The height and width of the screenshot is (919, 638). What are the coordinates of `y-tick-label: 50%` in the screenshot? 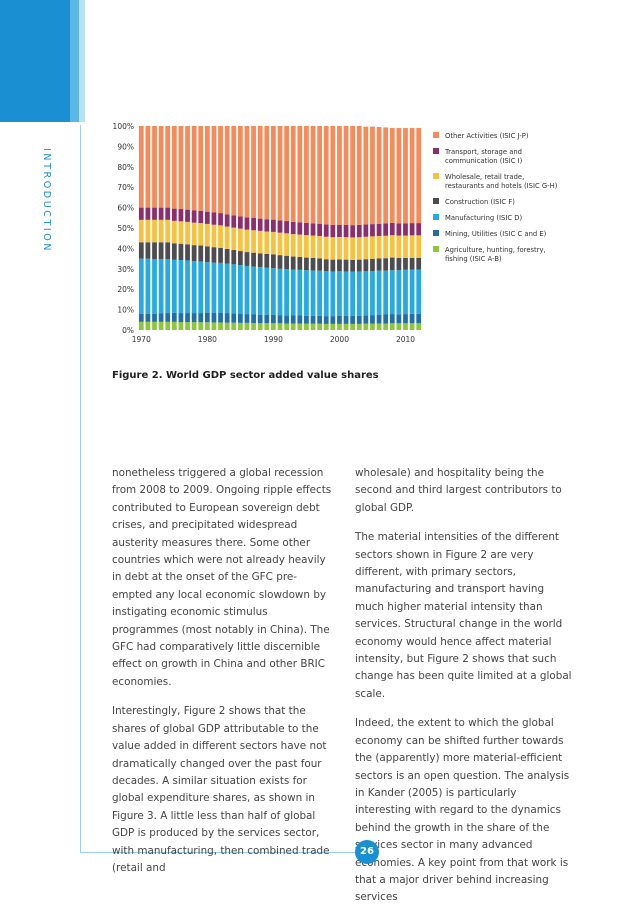 It's located at (125, 228).